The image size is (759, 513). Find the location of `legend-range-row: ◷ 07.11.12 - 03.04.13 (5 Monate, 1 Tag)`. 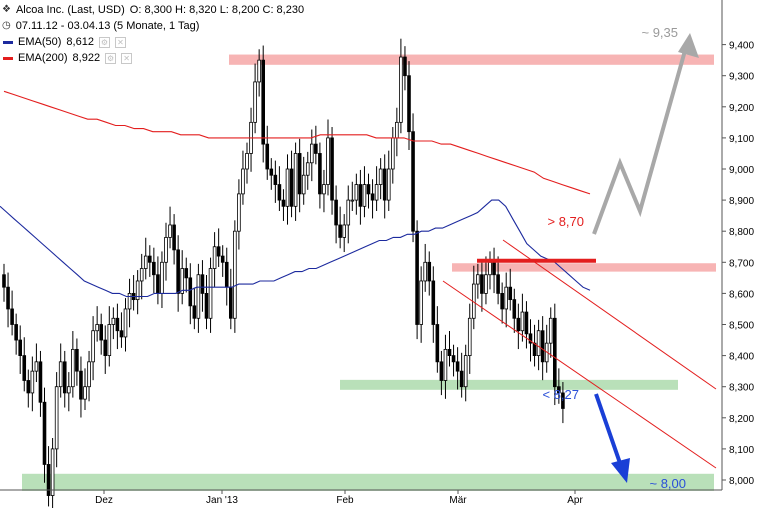

legend-range-row: ◷ 07.11.12 - 03.04.13 (5 Monate, 1 Tag) is located at coordinates (155, 26).